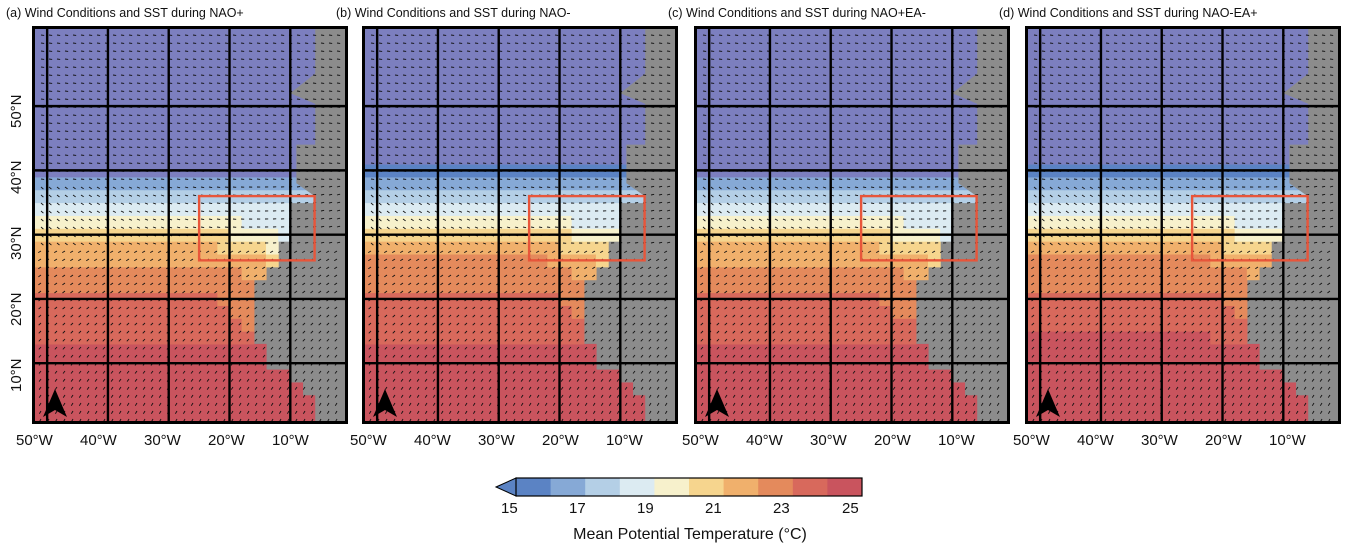 This screenshot has width=1349, height=551. Describe the element at coordinates (690, 534) in the screenshot. I see `colorbar-label: Mean Potential Temperature (°C)` at that location.